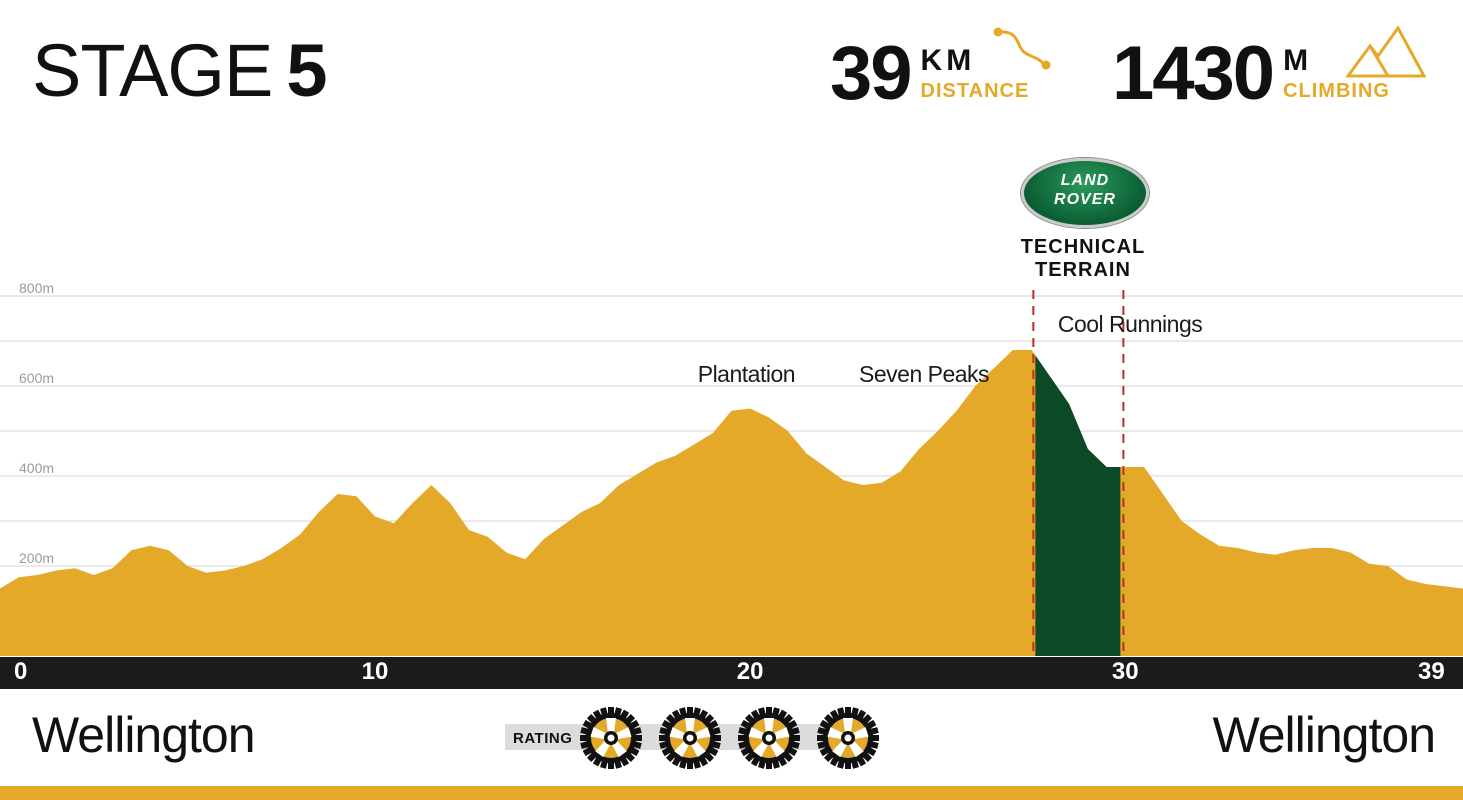 The image size is (1463, 800). Describe the element at coordinates (731, 793) in the screenshot. I see `bottom-accent-bar` at that location.